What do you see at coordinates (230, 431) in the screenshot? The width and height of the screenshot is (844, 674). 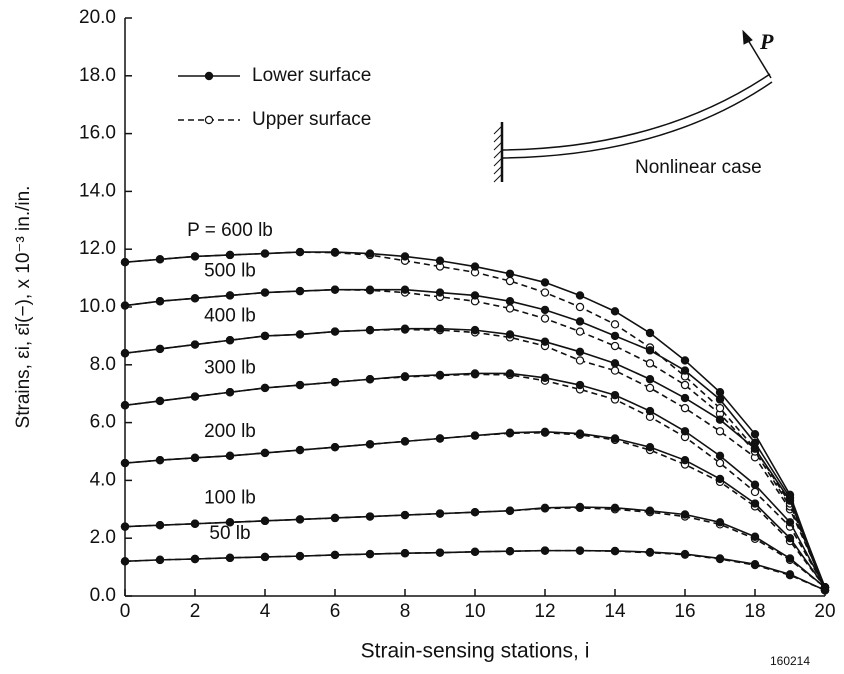 I see `curve-label: 200 lb` at bounding box center [230, 431].